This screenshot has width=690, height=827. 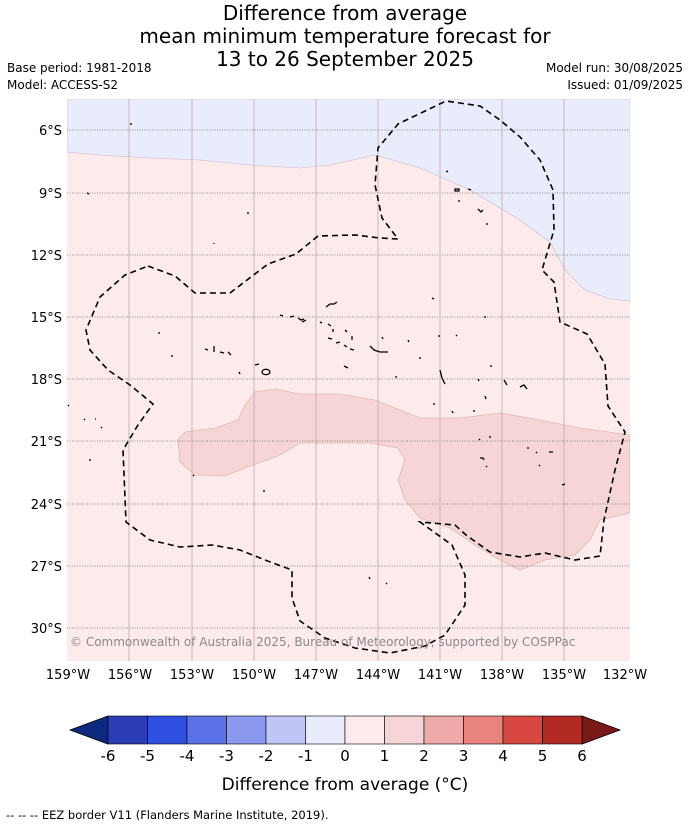 What do you see at coordinates (46, 629) in the screenshot?
I see `lat-label-30s: 30°S` at bounding box center [46, 629].